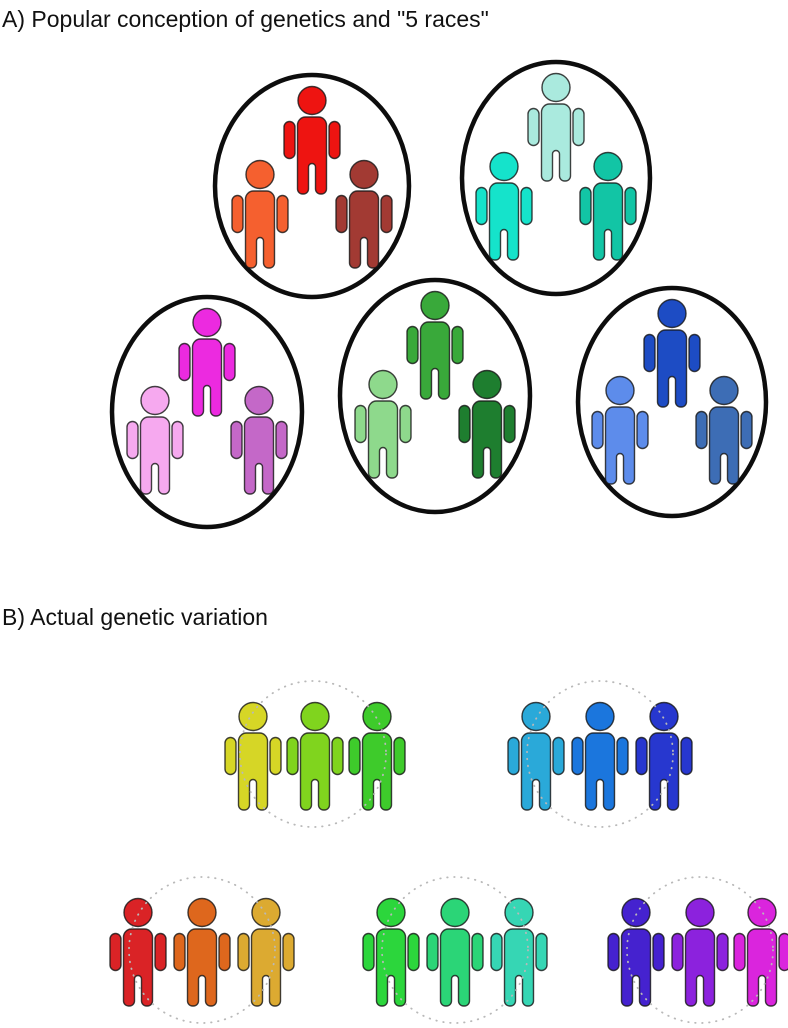 The width and height of the screenshot is (788, 1028). Describe the element at coordinates (383, 424) in the screenshot. I see `person-icon-green-left` at that location.